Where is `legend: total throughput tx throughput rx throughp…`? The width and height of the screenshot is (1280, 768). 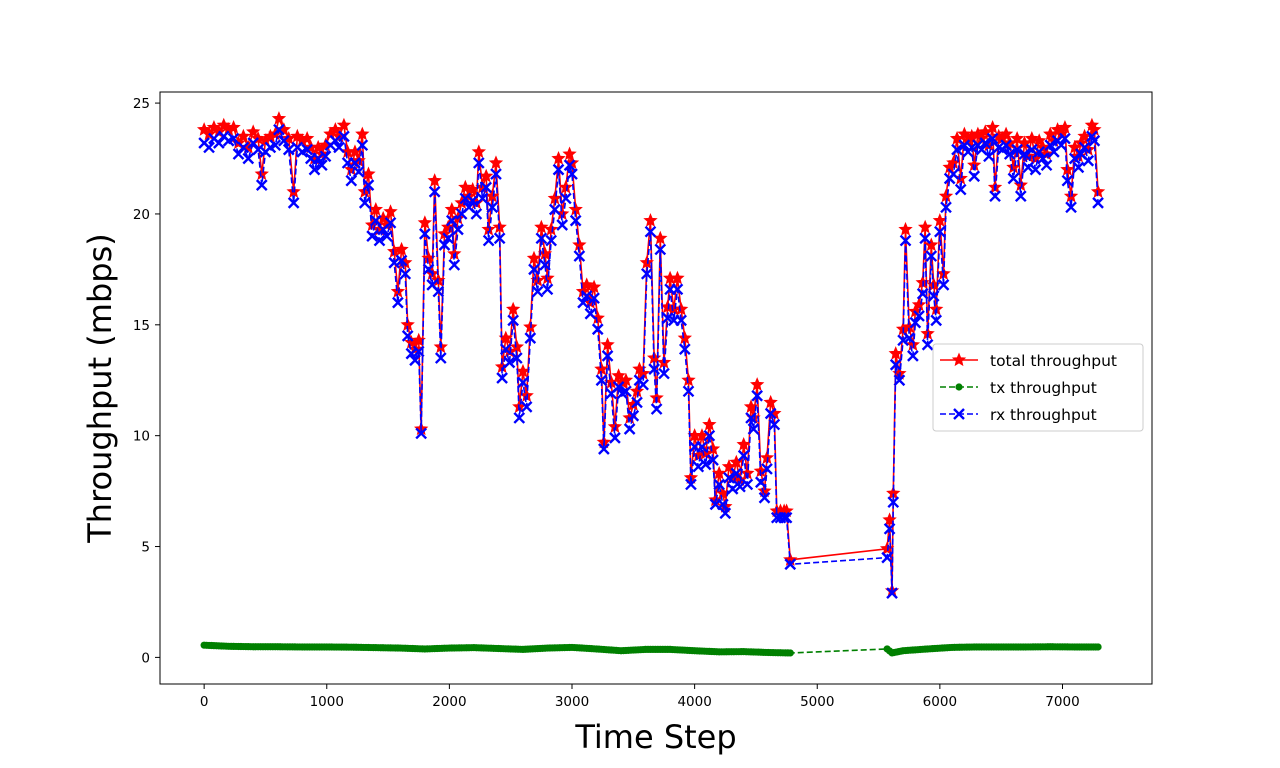 legend: total throughput tx throughput rx throughp… is located at coordinates (1038, 387).